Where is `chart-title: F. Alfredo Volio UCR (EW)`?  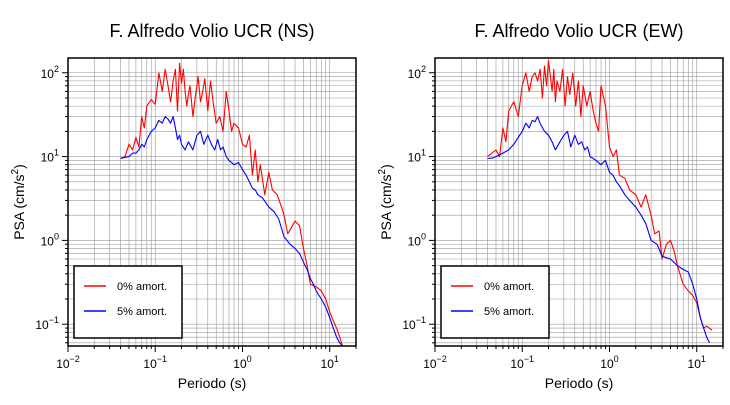 chart-title: F. Alfredo Volio UCR (EW) is located at coordinates (578, 31).